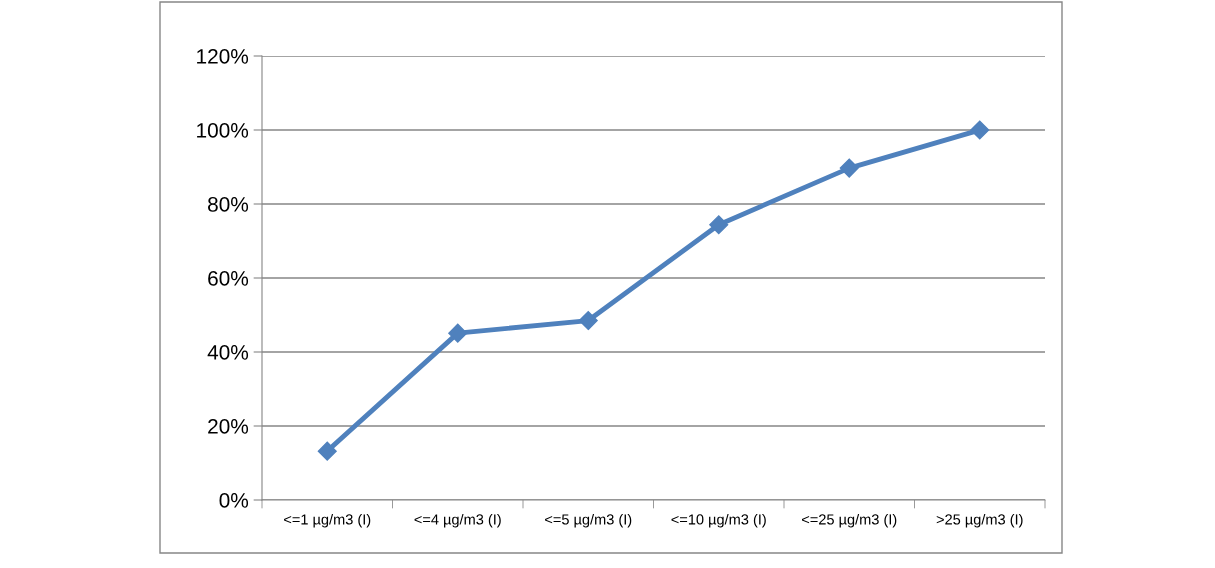 This screenshot has width=1215, height=568. I want to click on y-tick-label: 20%, so click(228, 426).